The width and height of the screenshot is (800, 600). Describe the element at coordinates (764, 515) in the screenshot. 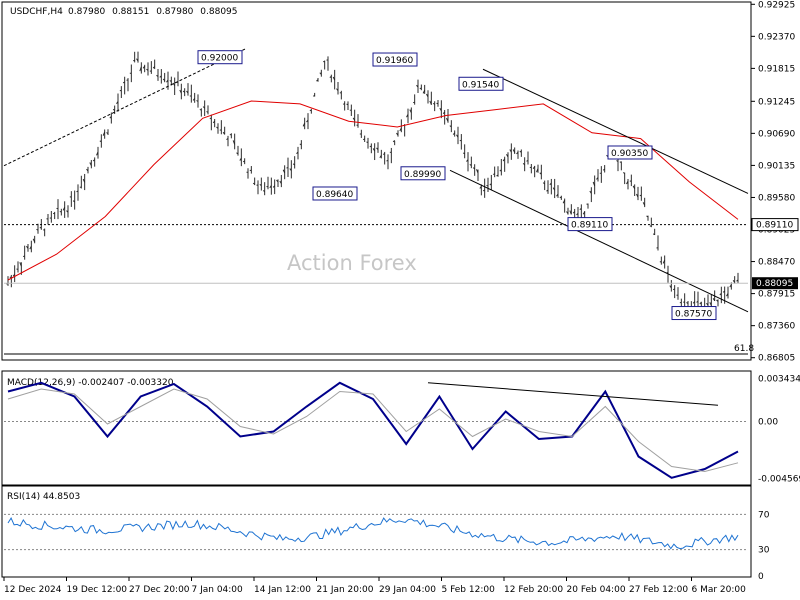

I see `rsi-tick-label: 70` at that location.